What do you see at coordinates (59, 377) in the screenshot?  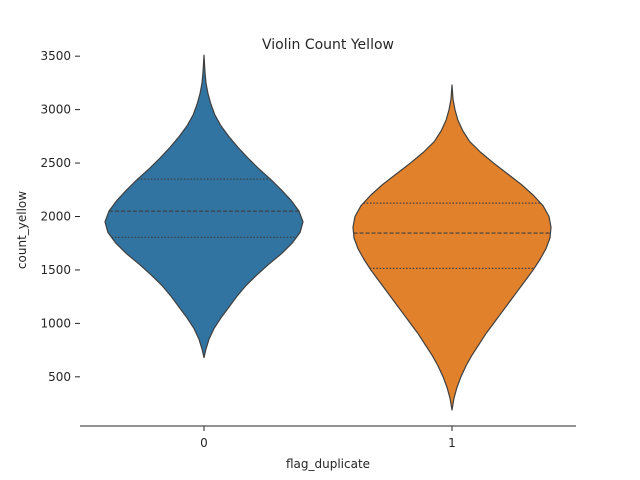 I see `y-tick-label-500: 500` at bounding box center [59, 377].